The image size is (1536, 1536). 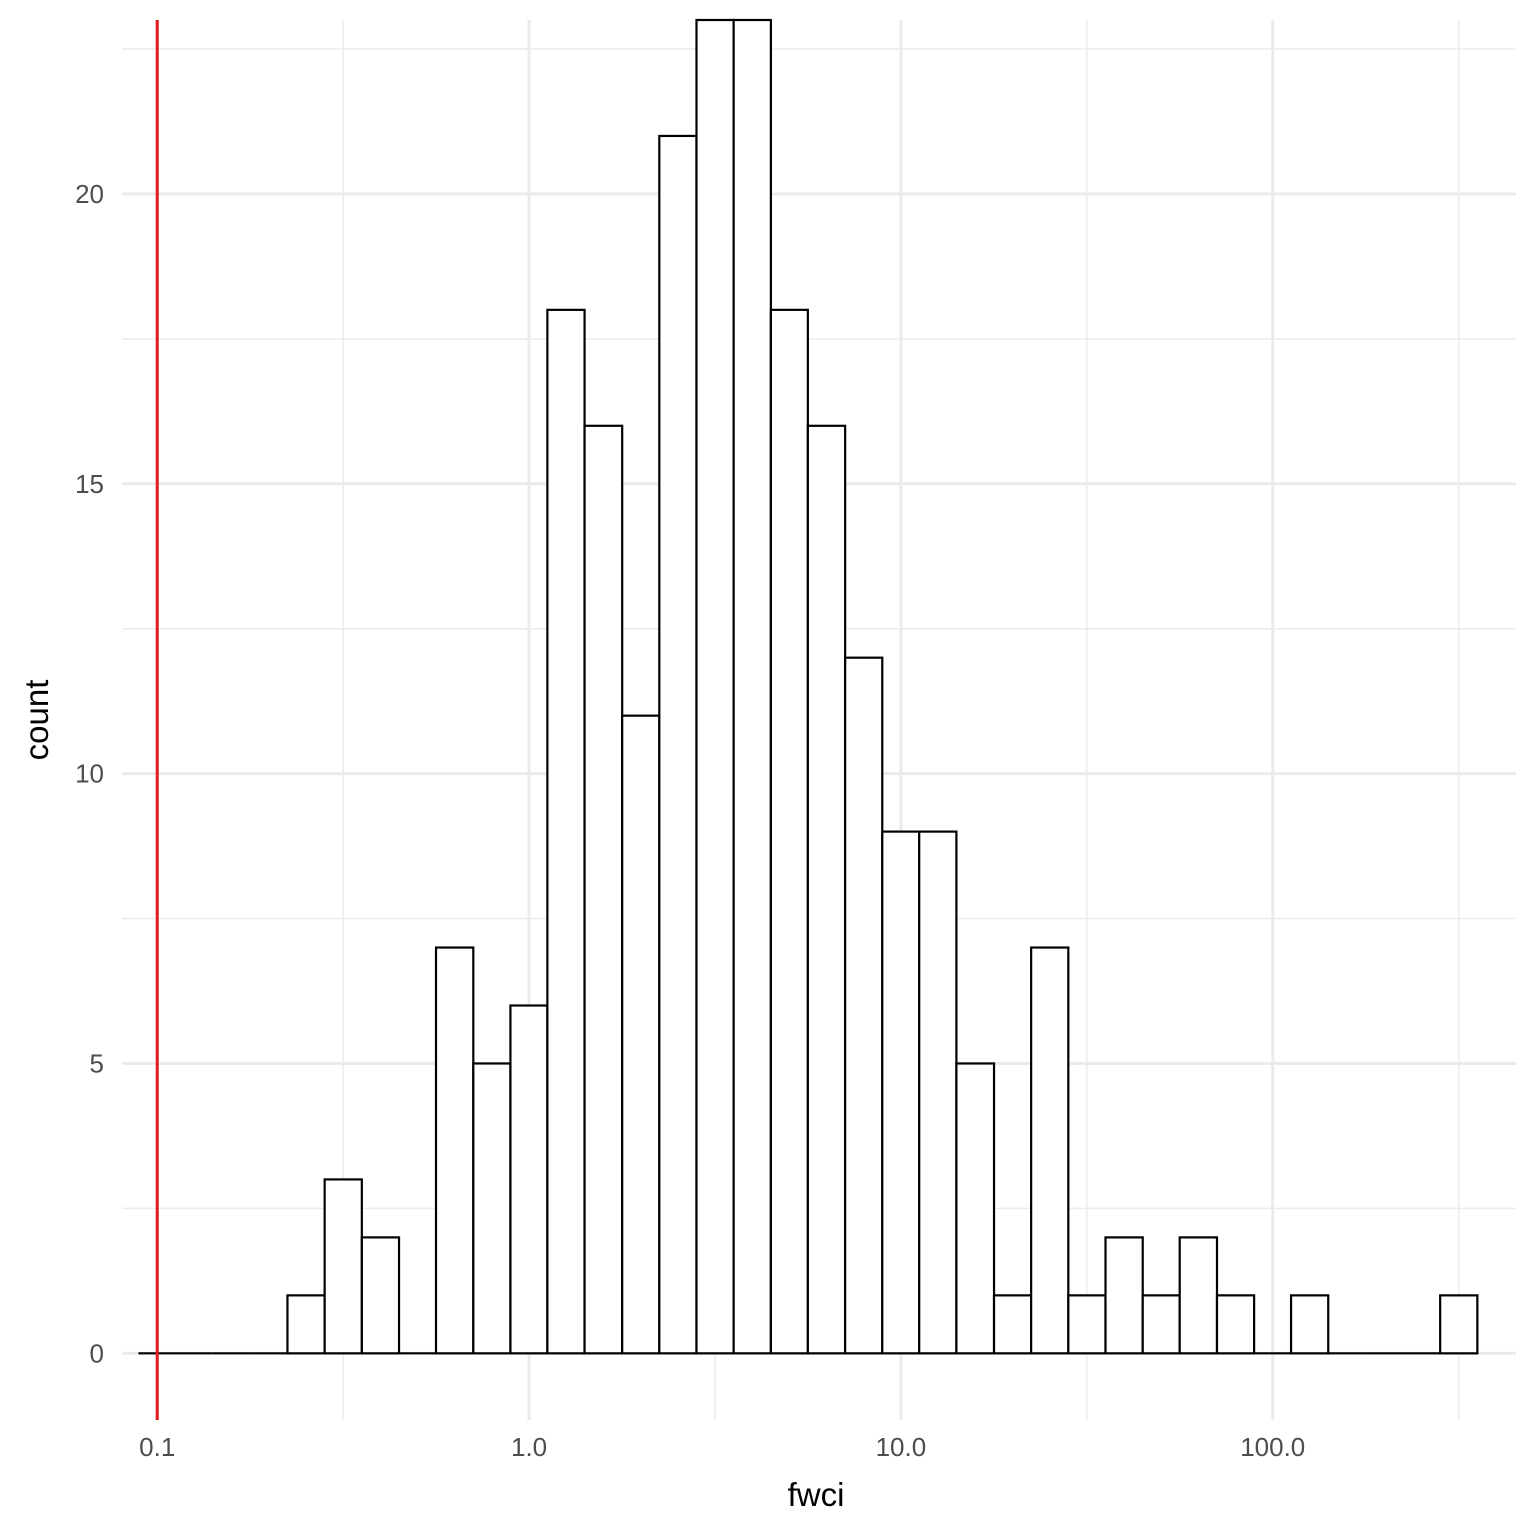 What do you see at coordinates (722, 1447) in the screenshot?
I see `x-axis-ticks: 0.1 1.0 10.0 100.0` at bounding box center [722, 1447].